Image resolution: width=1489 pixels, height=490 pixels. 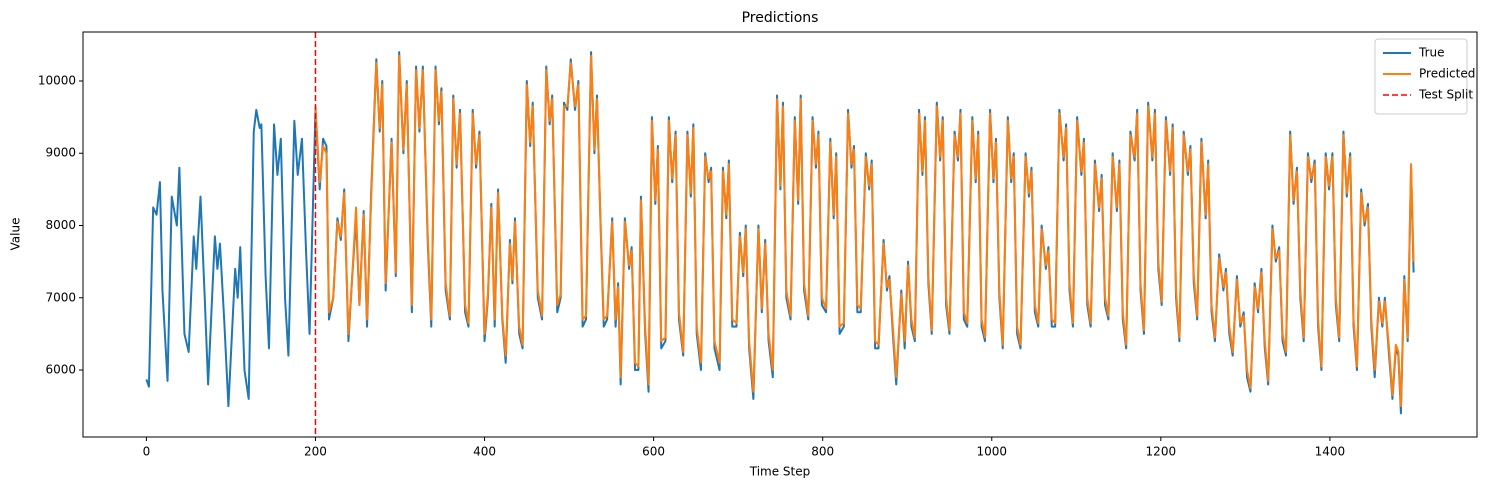 What do you see at coordinates (780, 18) in the screenshot?
I see `chart-title: Predictions` at bounding box center [780, 18].